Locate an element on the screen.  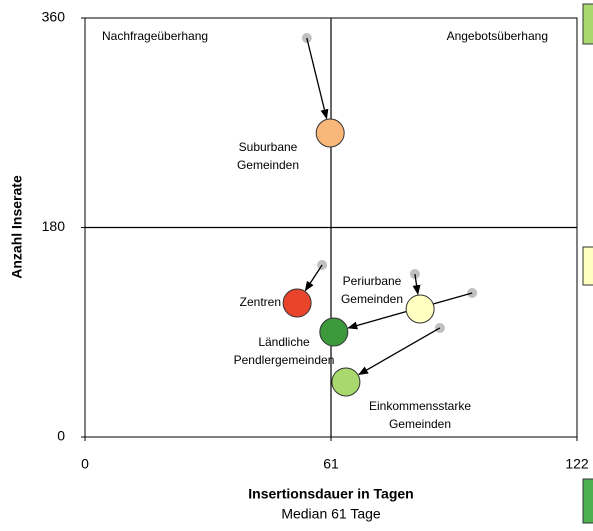
y-axis-title: Anzahl Inserate is located at coordinates (17, 227).